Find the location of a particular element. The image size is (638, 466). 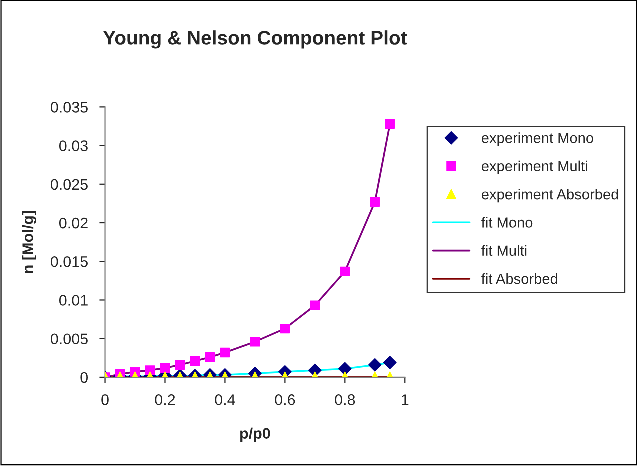

y-tick-label: 0.03 is located at coordinates (73, 146).